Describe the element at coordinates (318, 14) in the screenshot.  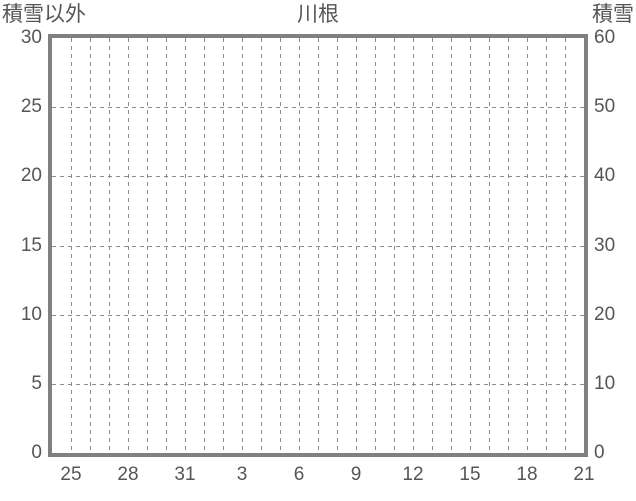
I see `chart-title: 川根` at that location.